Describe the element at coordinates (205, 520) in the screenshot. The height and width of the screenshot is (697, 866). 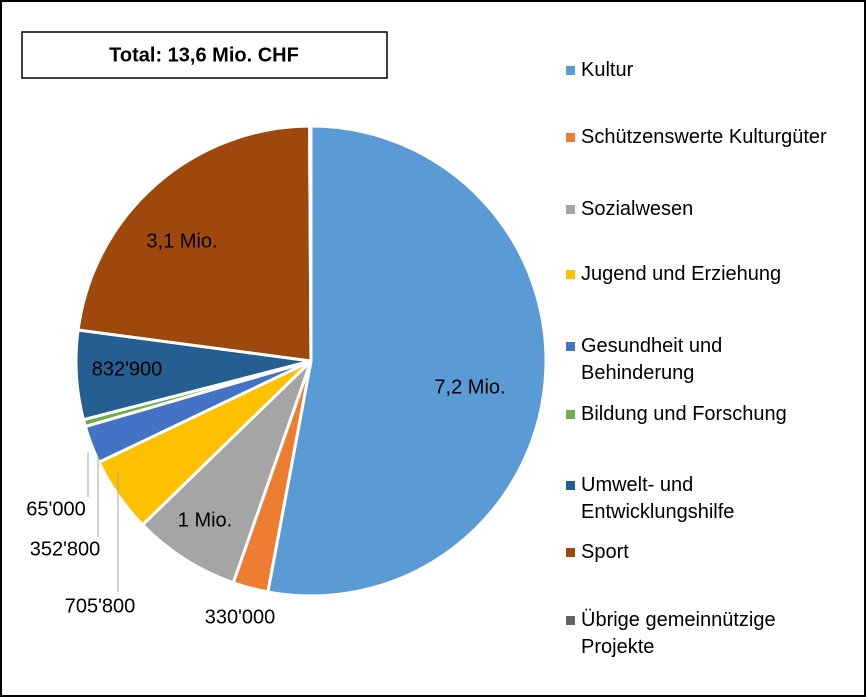
I see `data-label: 1 Mio.` at that location.